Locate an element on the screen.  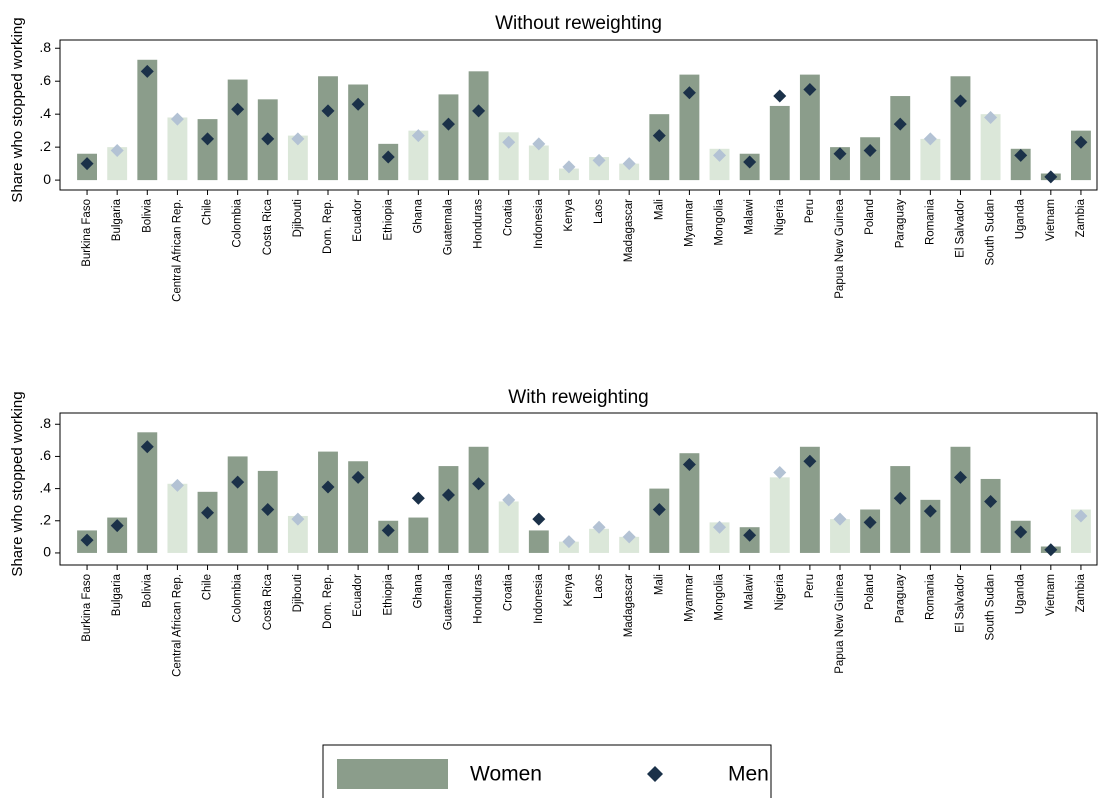
legend-label: Men is located at coordinates (748, 774).